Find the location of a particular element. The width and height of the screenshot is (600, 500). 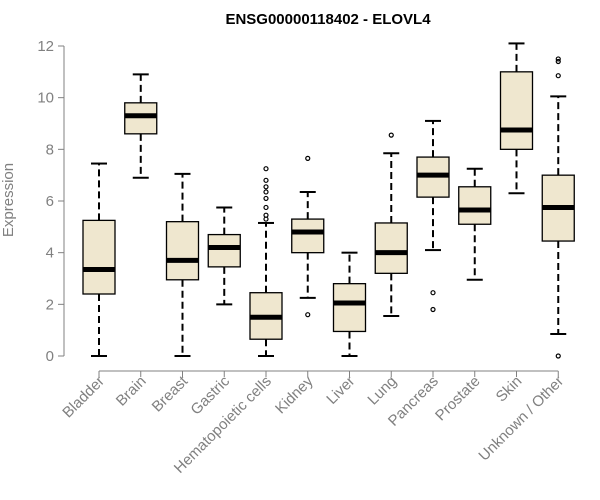

y-tick-label: 2 is located at coordinates (50, 304).